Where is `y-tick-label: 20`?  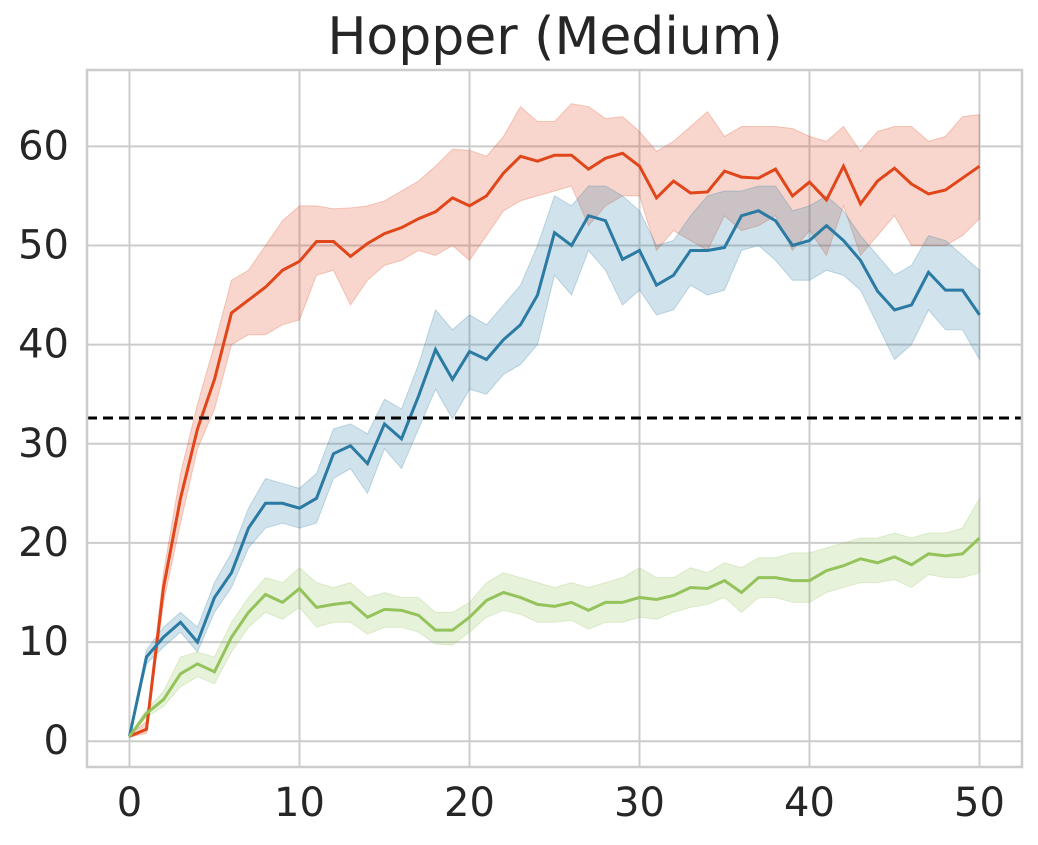
y-tick-label: 20 is located at coordinates (43, 543).